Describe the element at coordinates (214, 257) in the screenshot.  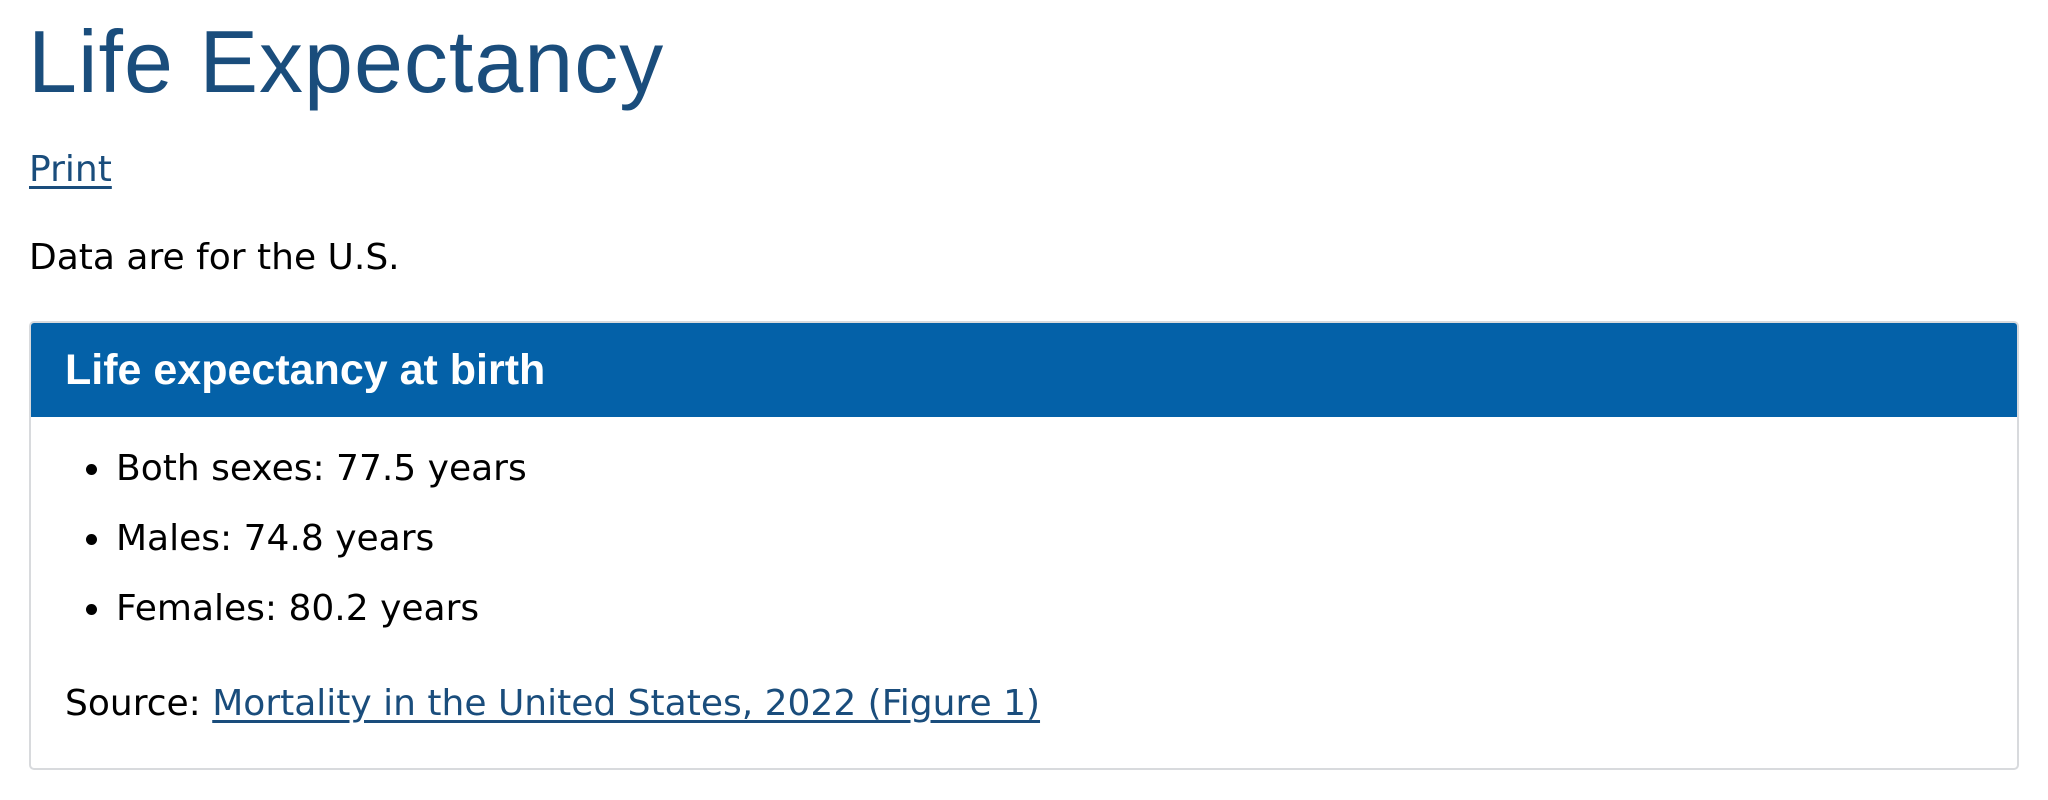
I see `intro-text: Data are for the U.S.` at that location.